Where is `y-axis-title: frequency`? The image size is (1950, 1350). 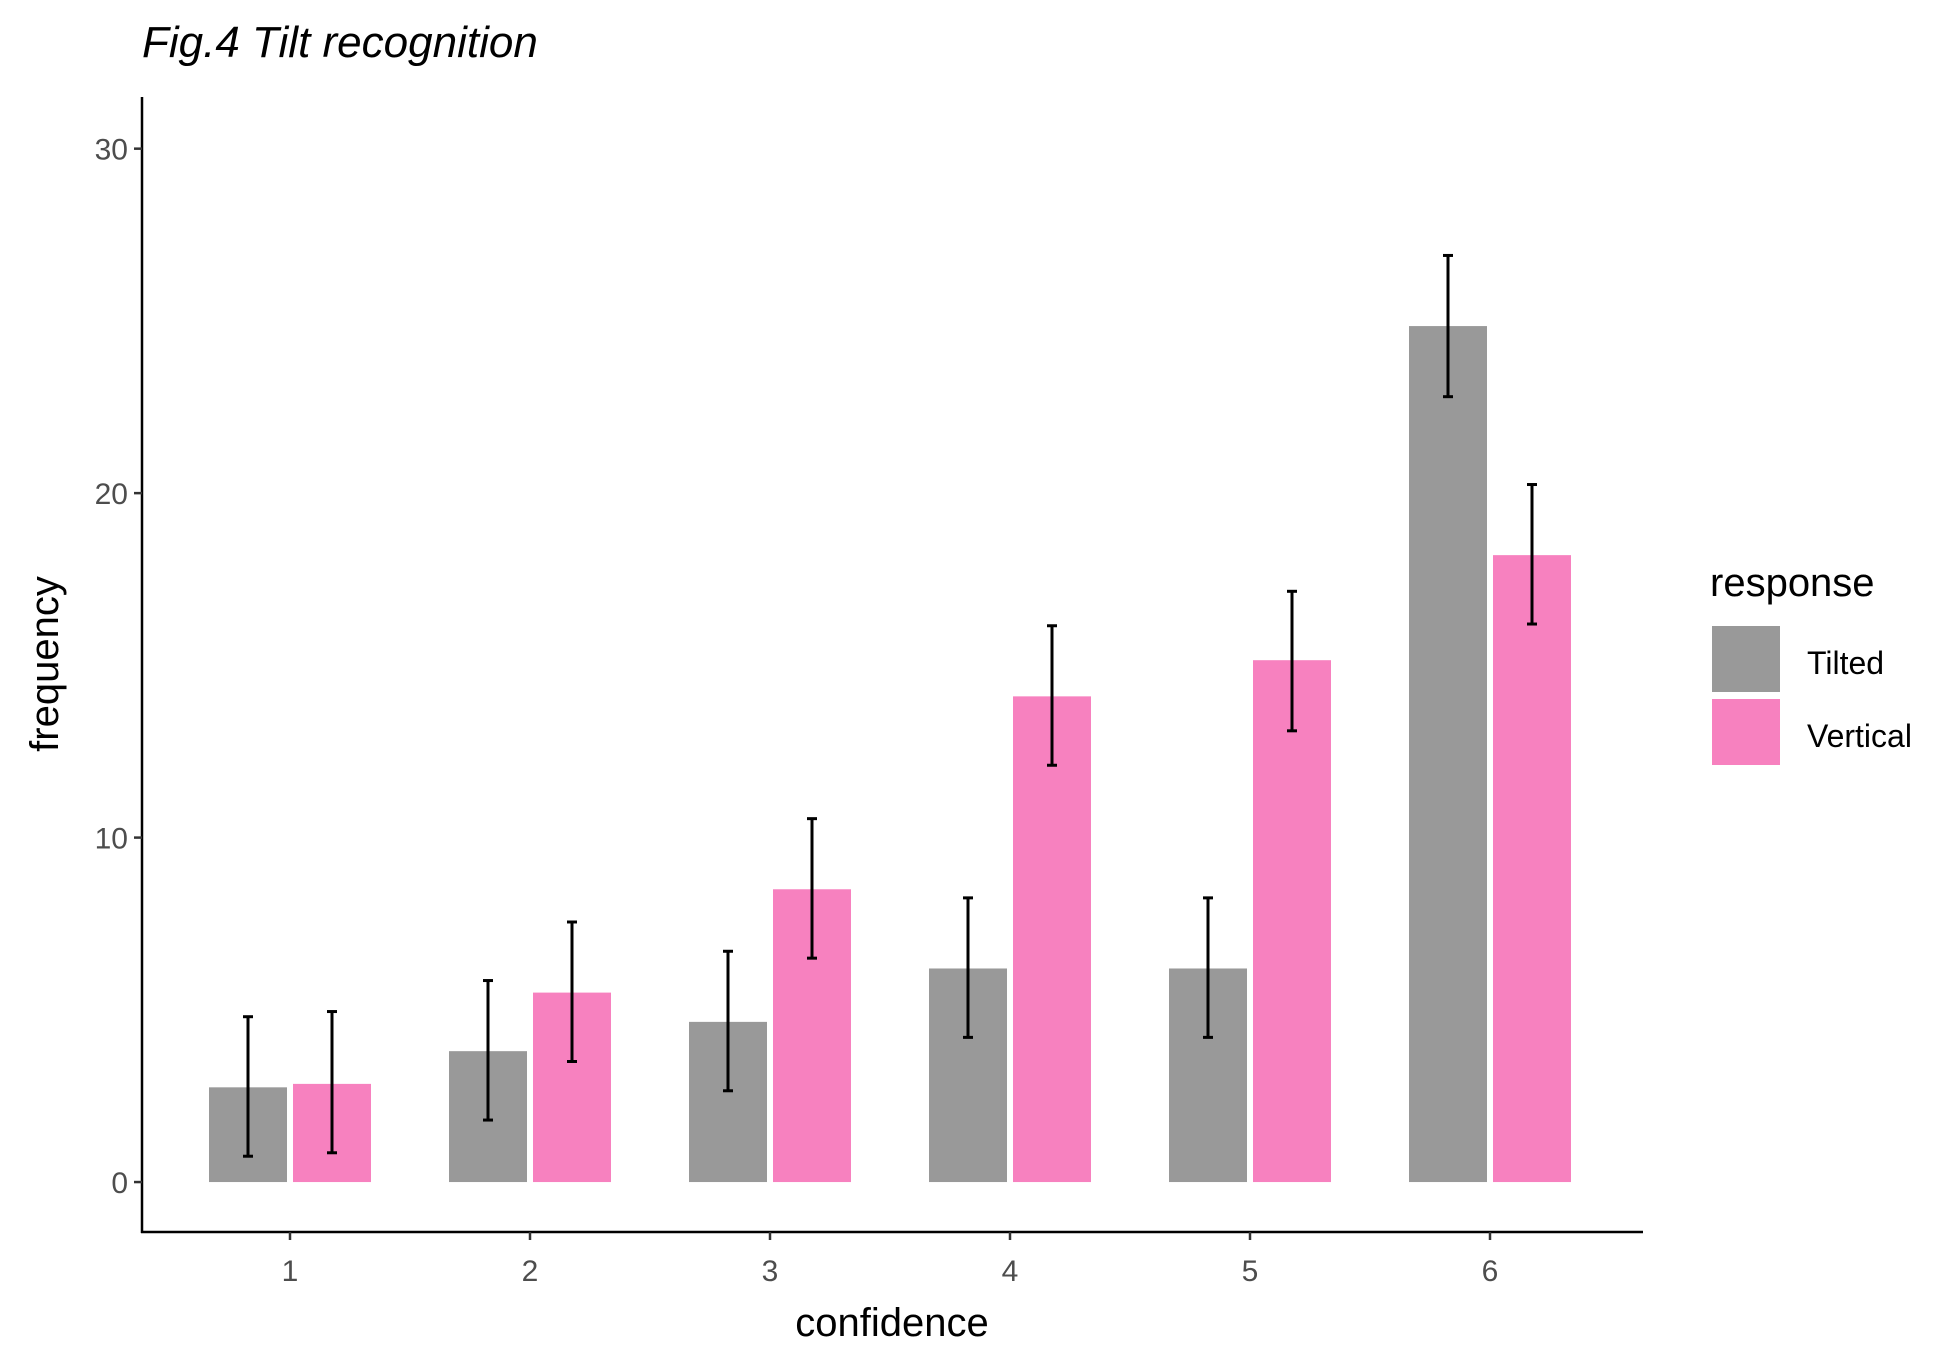 y-axis-title: frequency is located at coordinates (45, 664).